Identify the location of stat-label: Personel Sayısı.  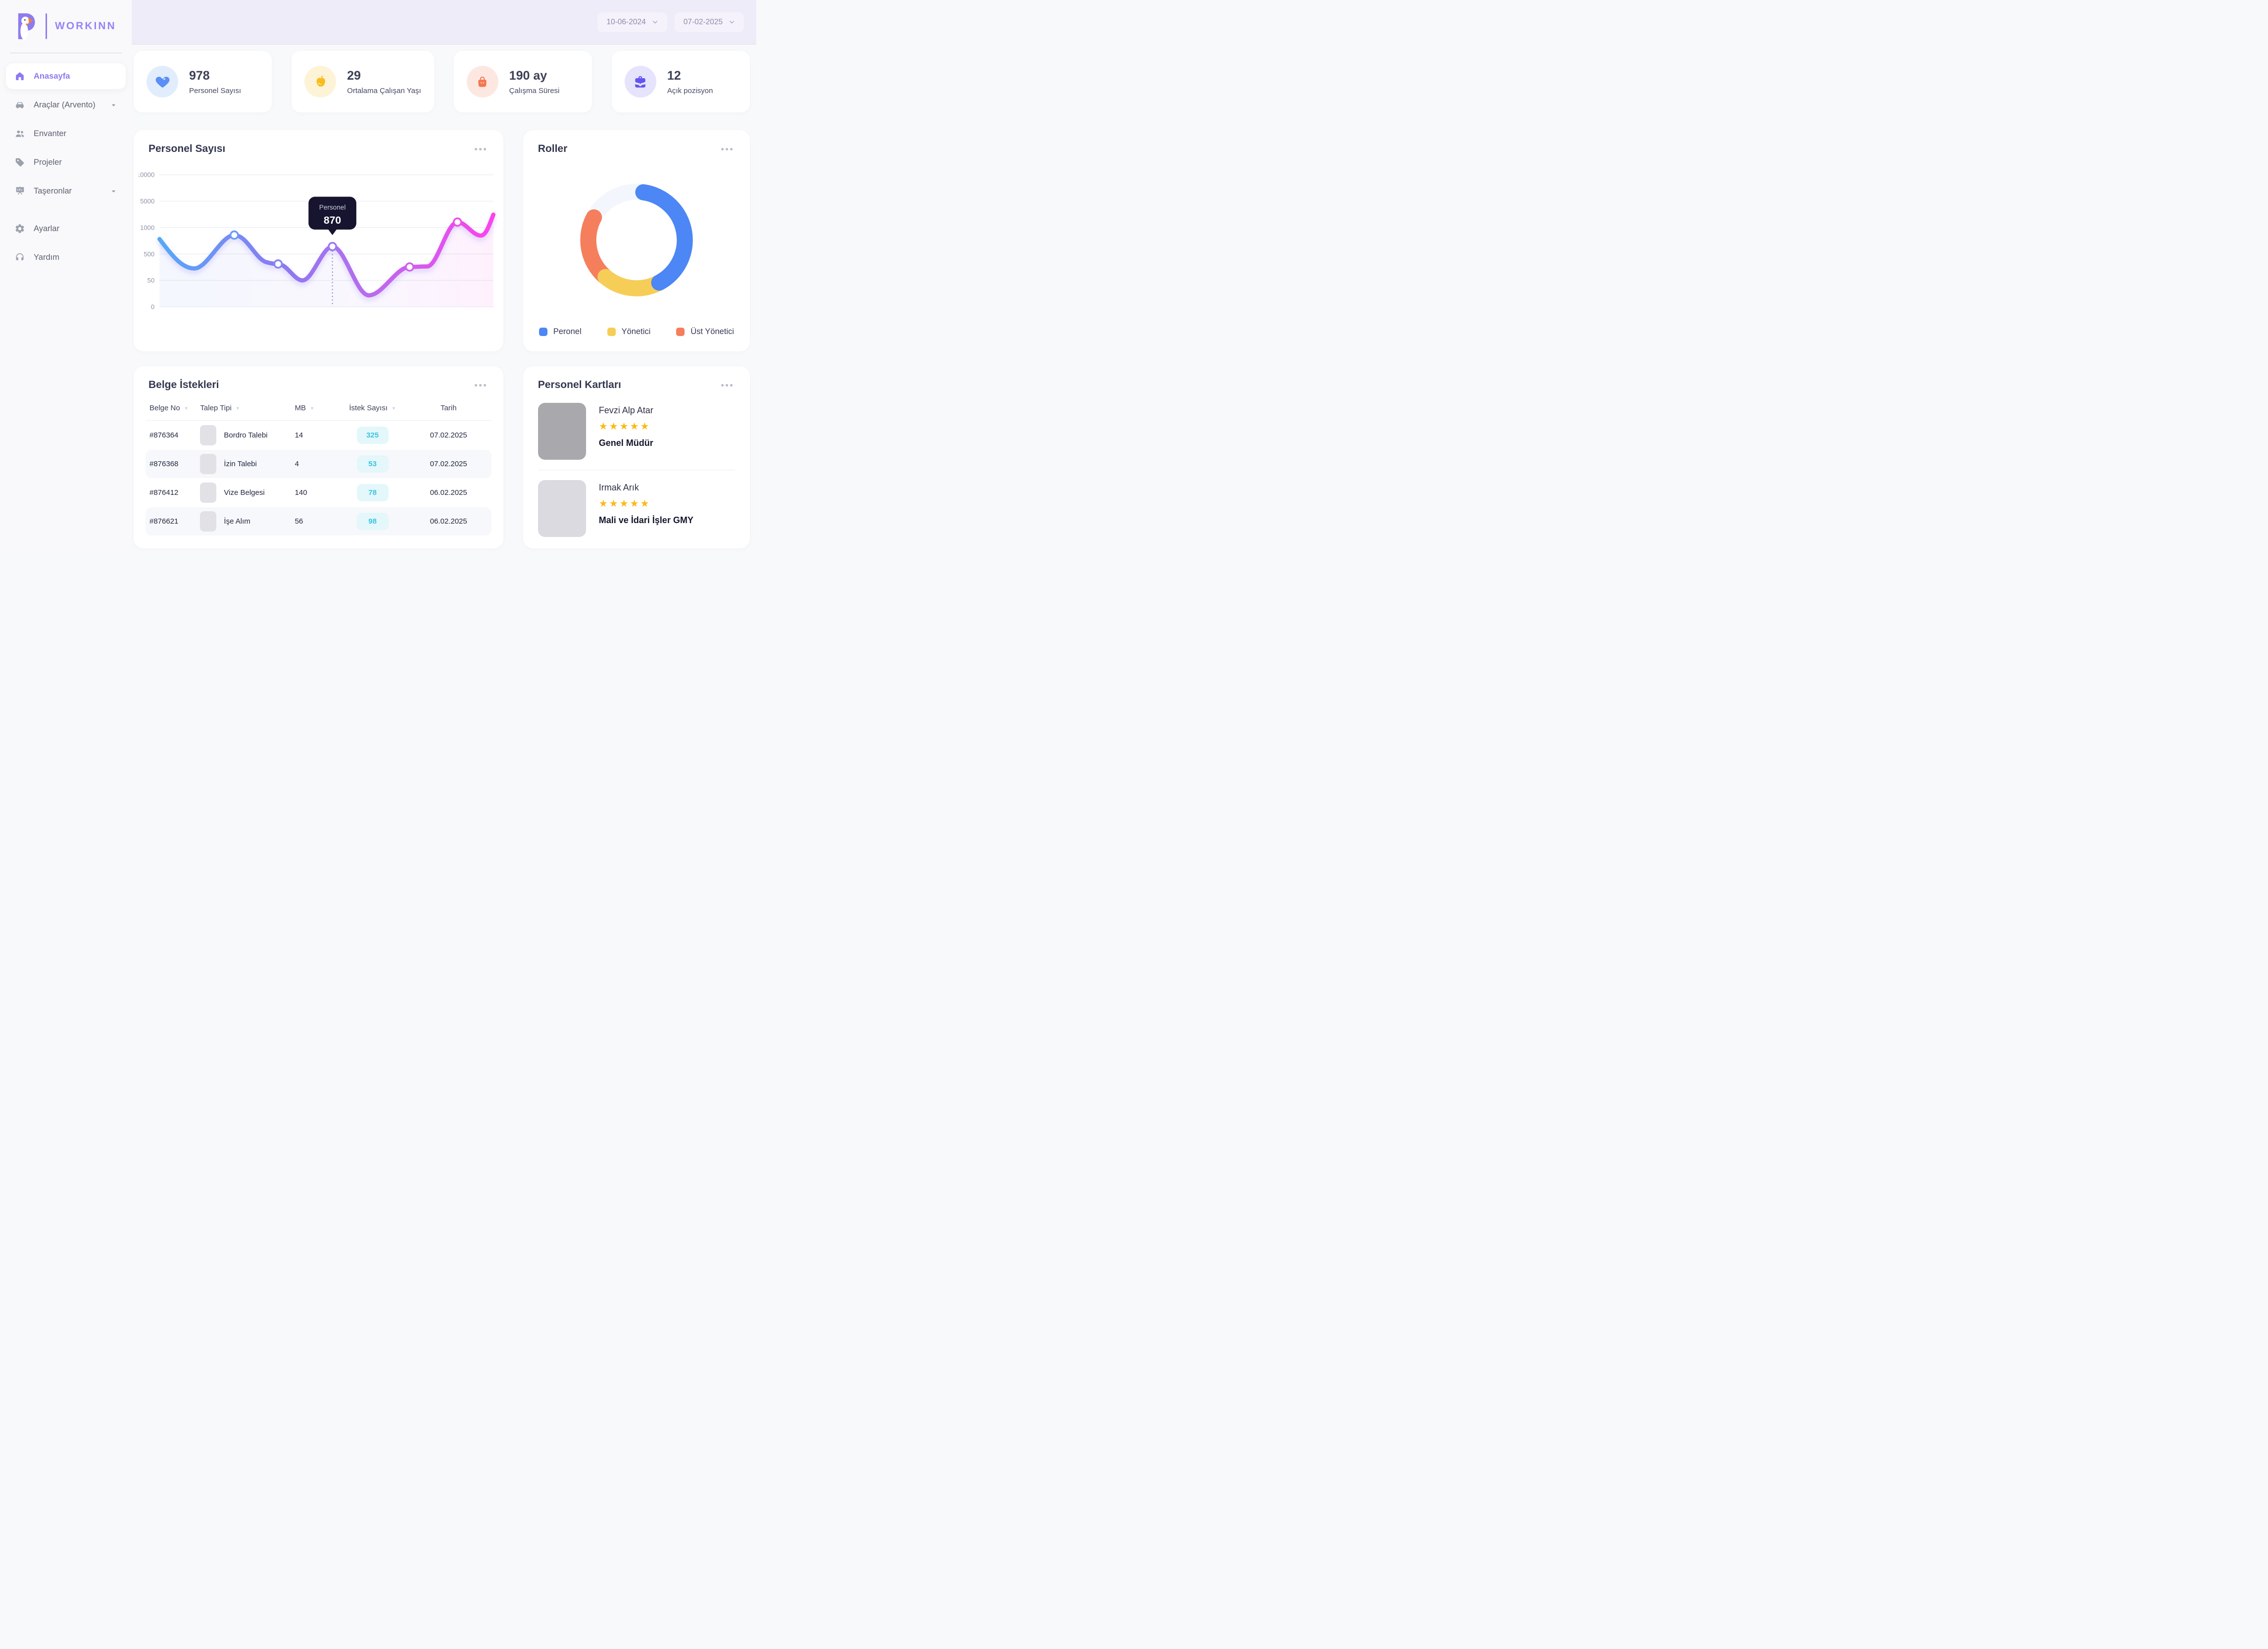
(215, 90).